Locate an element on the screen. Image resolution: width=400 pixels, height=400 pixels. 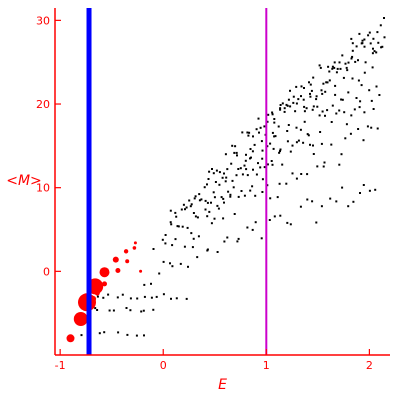
x-tick-label: 0 is located at coordinates (163, 365).